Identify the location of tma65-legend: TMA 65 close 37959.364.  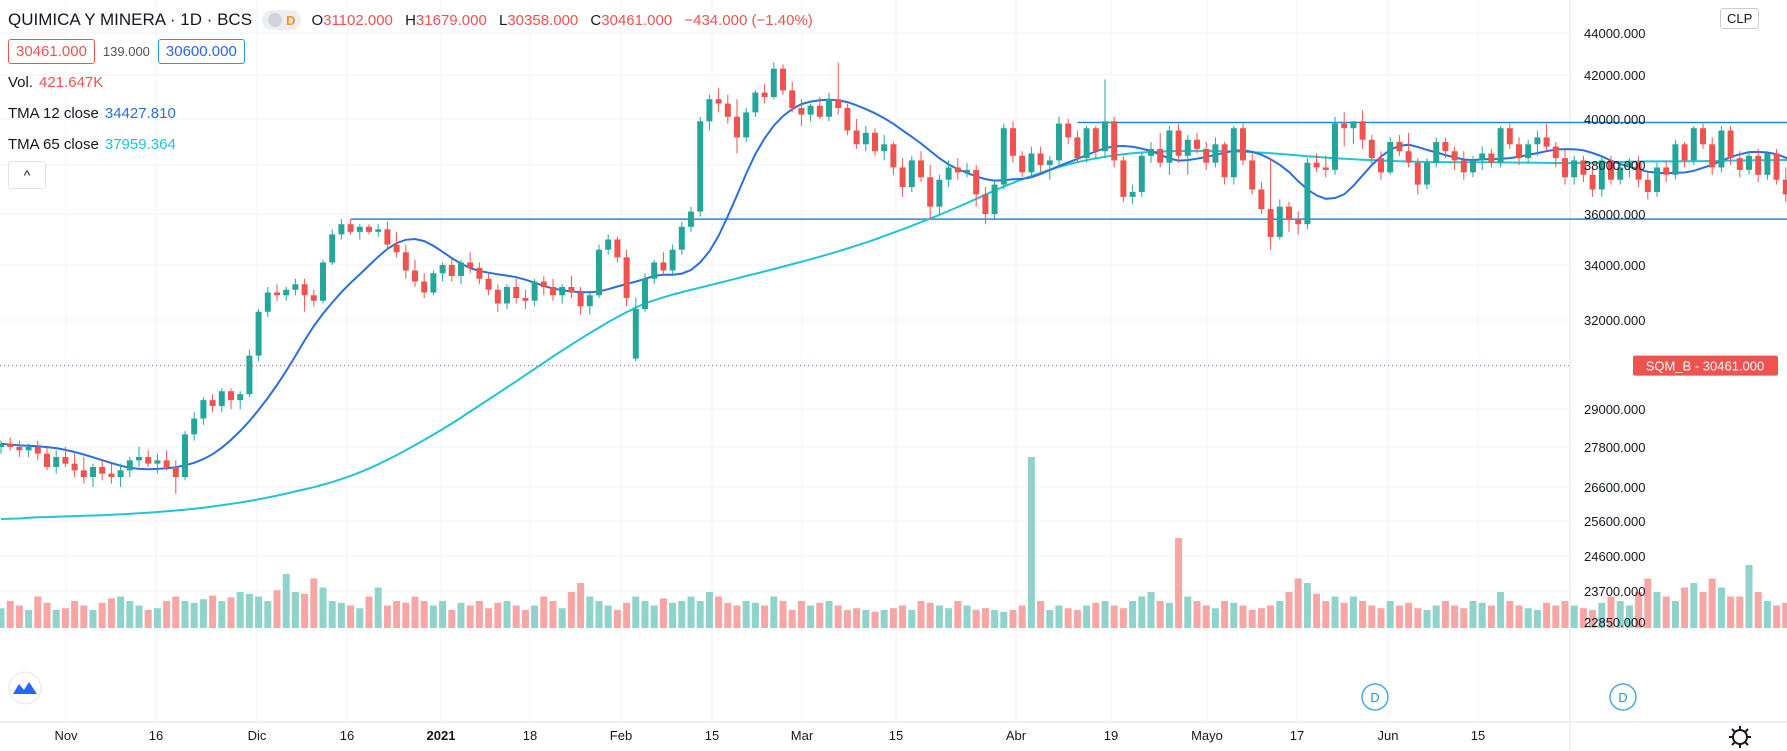
(92, 144).